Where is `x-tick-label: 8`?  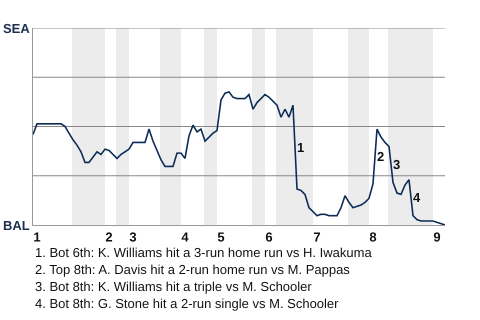
x-tick-label: 8 is located at coordinates (373, 237).